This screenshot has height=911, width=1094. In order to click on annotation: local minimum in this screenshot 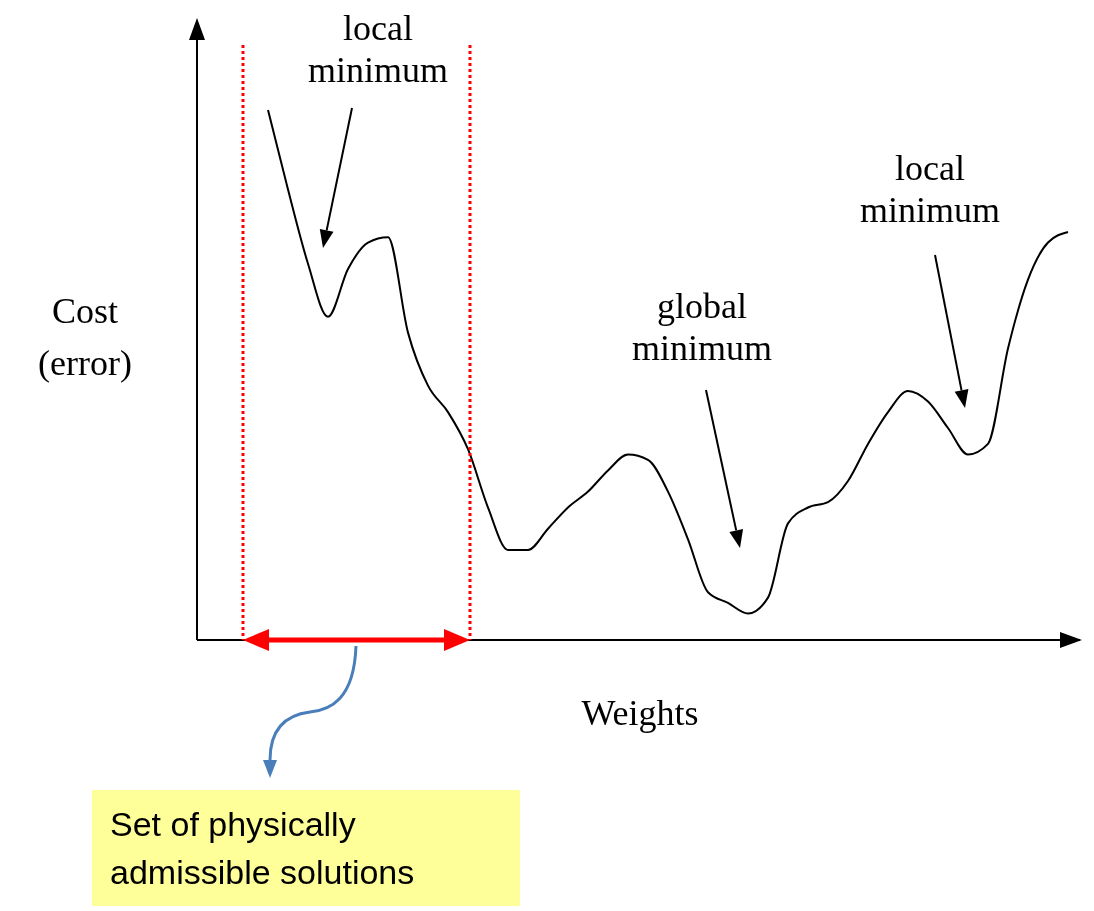, I will do `click(930, 189)`.